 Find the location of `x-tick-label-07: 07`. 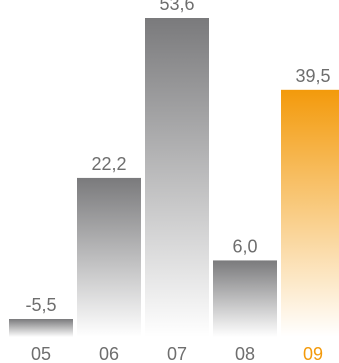

x-tick-label-07: 07 is located at coordinates (177, 353).